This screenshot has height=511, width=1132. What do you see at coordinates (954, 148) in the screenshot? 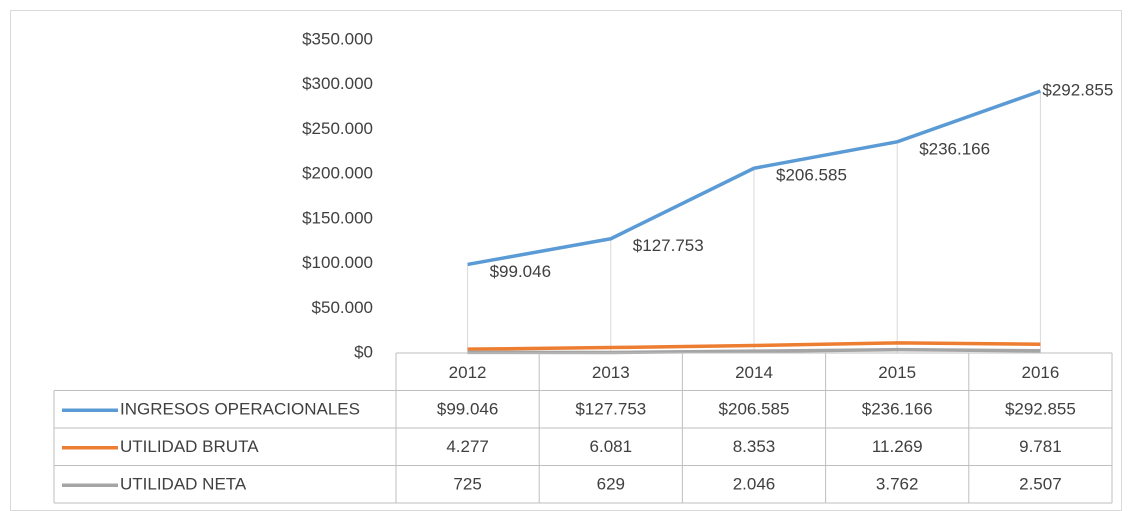
I see `data-label: $236.166` at bounding box center [954, 148].